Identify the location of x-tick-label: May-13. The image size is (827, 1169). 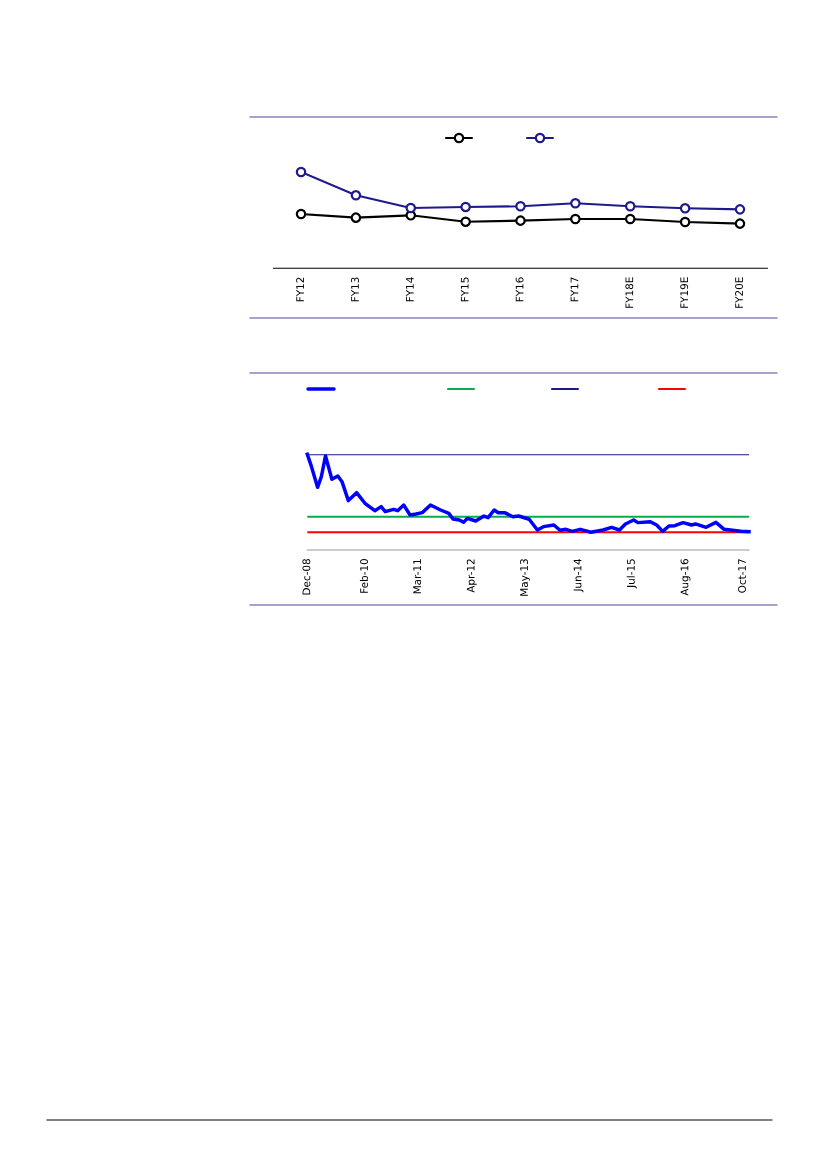
(525, 577).